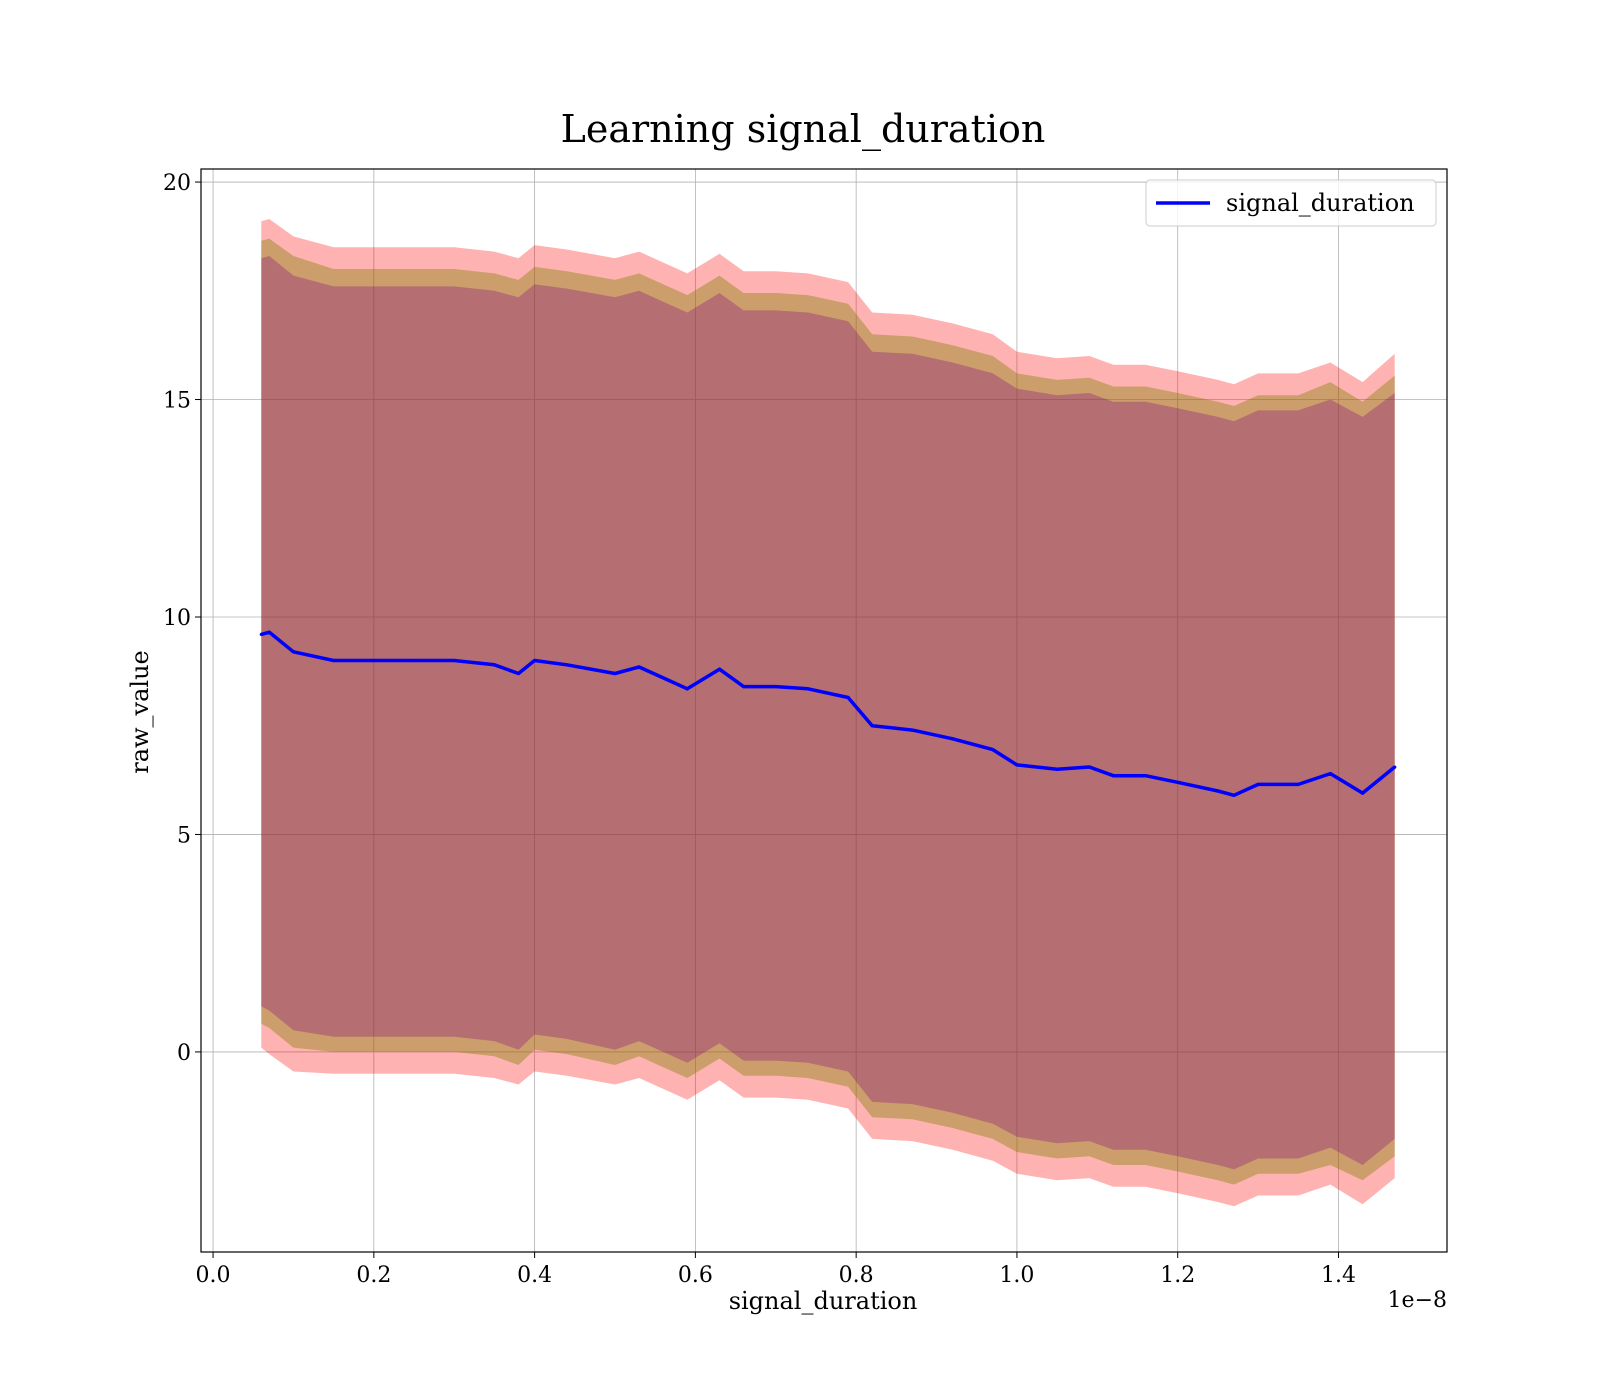 Image resolution: width=1600 pixels, height=1400 pixels. I want to click on x-tick-label: 0.4, so click(534, 1275).